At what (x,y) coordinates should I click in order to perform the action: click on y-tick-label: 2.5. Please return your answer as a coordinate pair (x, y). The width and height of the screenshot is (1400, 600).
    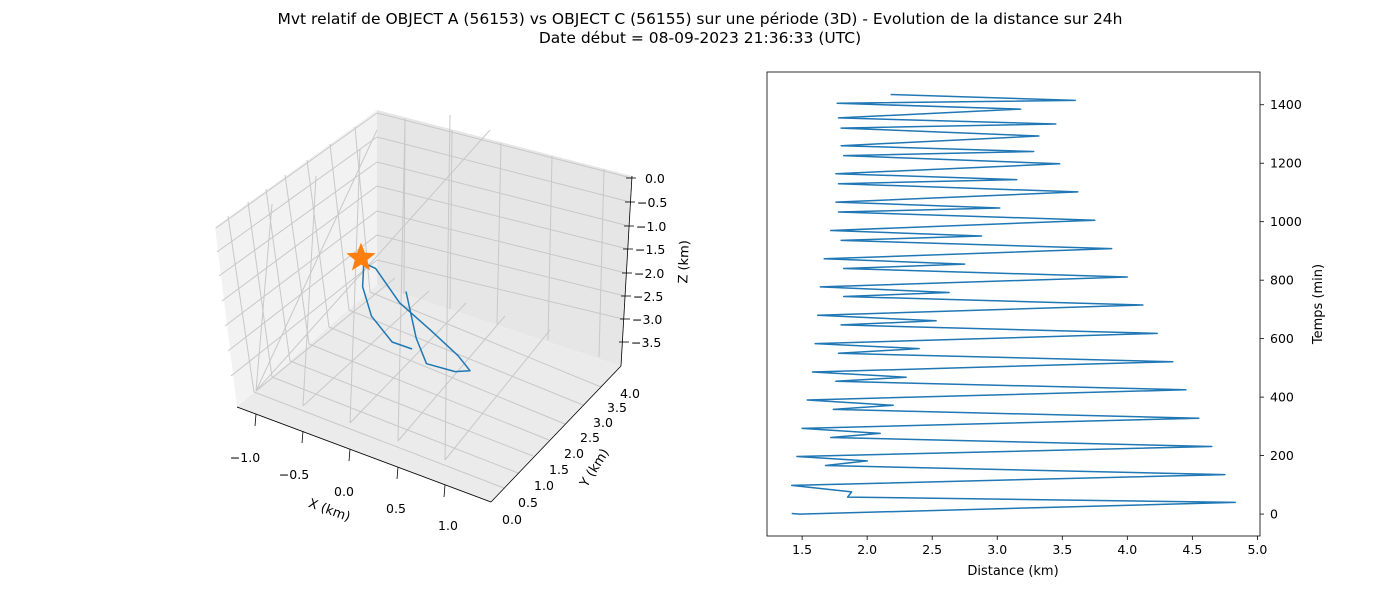
    Looking at the image, I should click on (590, 437).